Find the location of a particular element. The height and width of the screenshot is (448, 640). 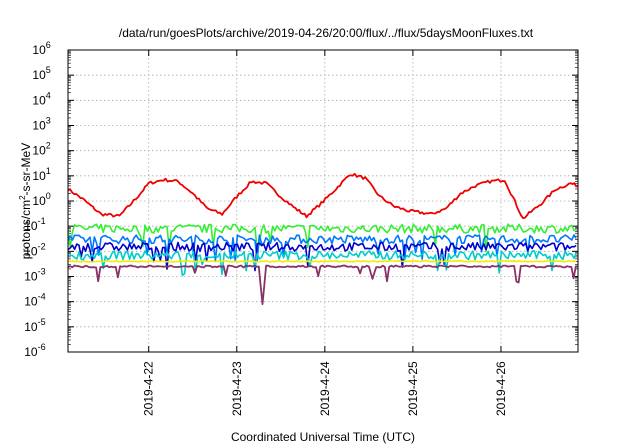

x-tick-label: 2019-4-25 is located at coordinates (413, 388).